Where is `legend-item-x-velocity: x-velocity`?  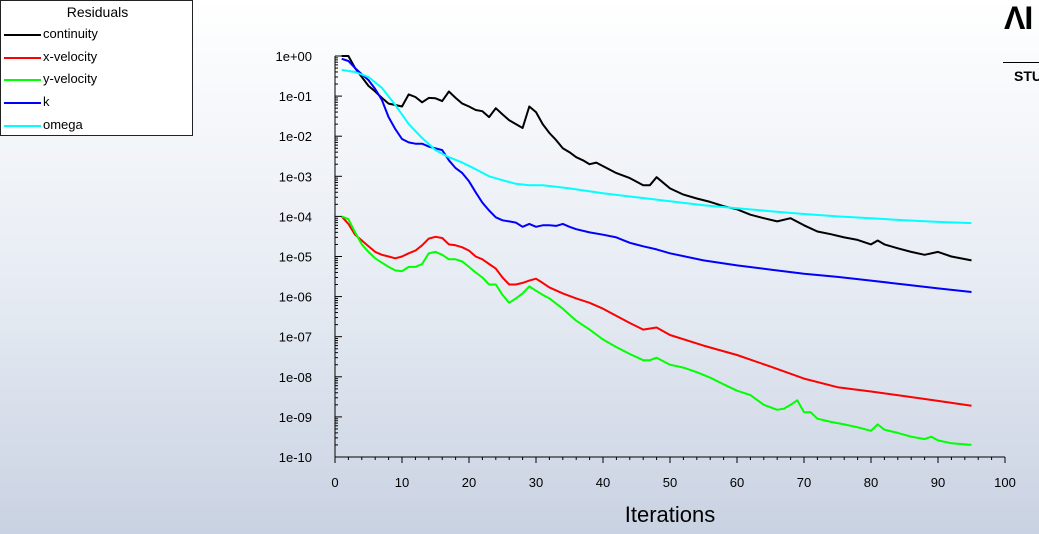
legend-item-x-velocity: x-velocity is located at coordinates (96, 57).